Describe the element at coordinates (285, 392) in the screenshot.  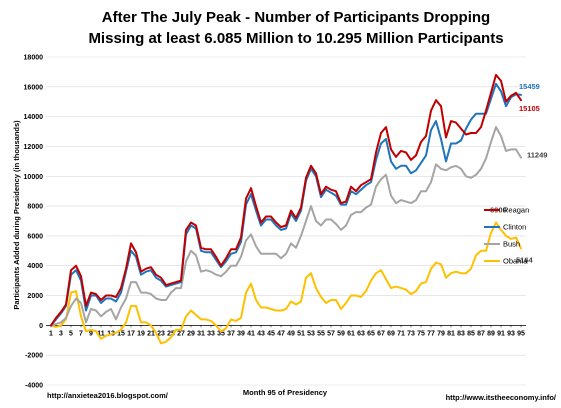
I see `x-axis-label: Month 95 of Presidency` at that location.